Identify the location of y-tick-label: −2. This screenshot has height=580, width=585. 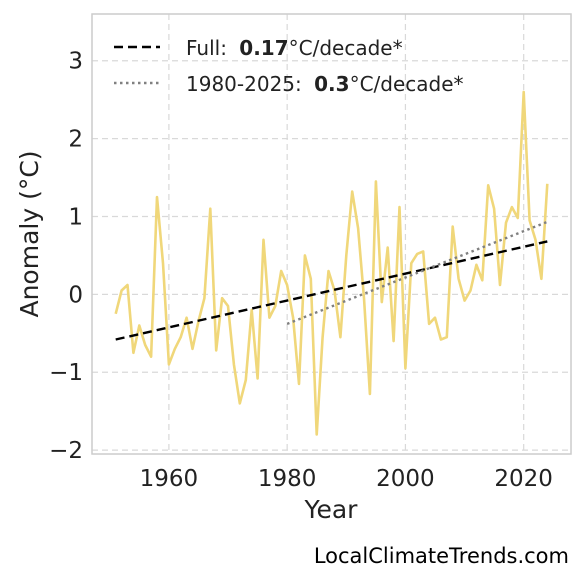
(66, 451).